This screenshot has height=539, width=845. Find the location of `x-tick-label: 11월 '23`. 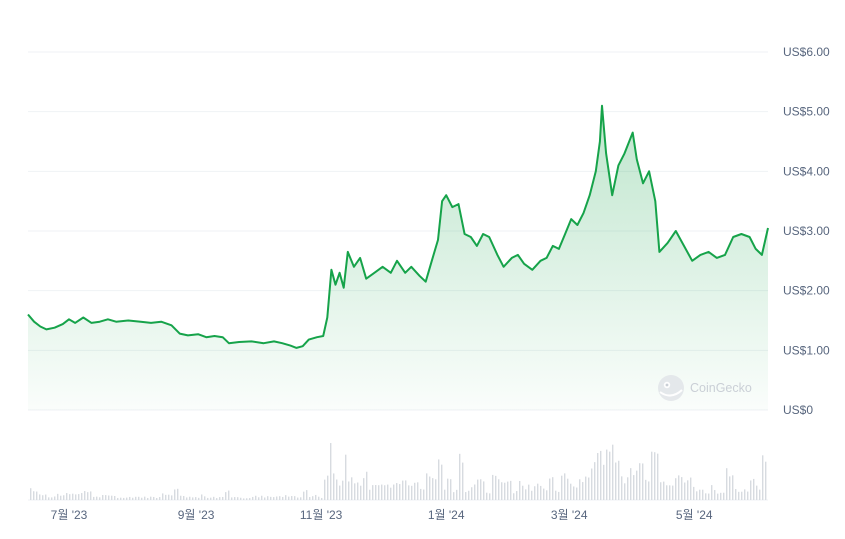

x-tick-label: 11월 '23 is located at coordinates (321, 515).